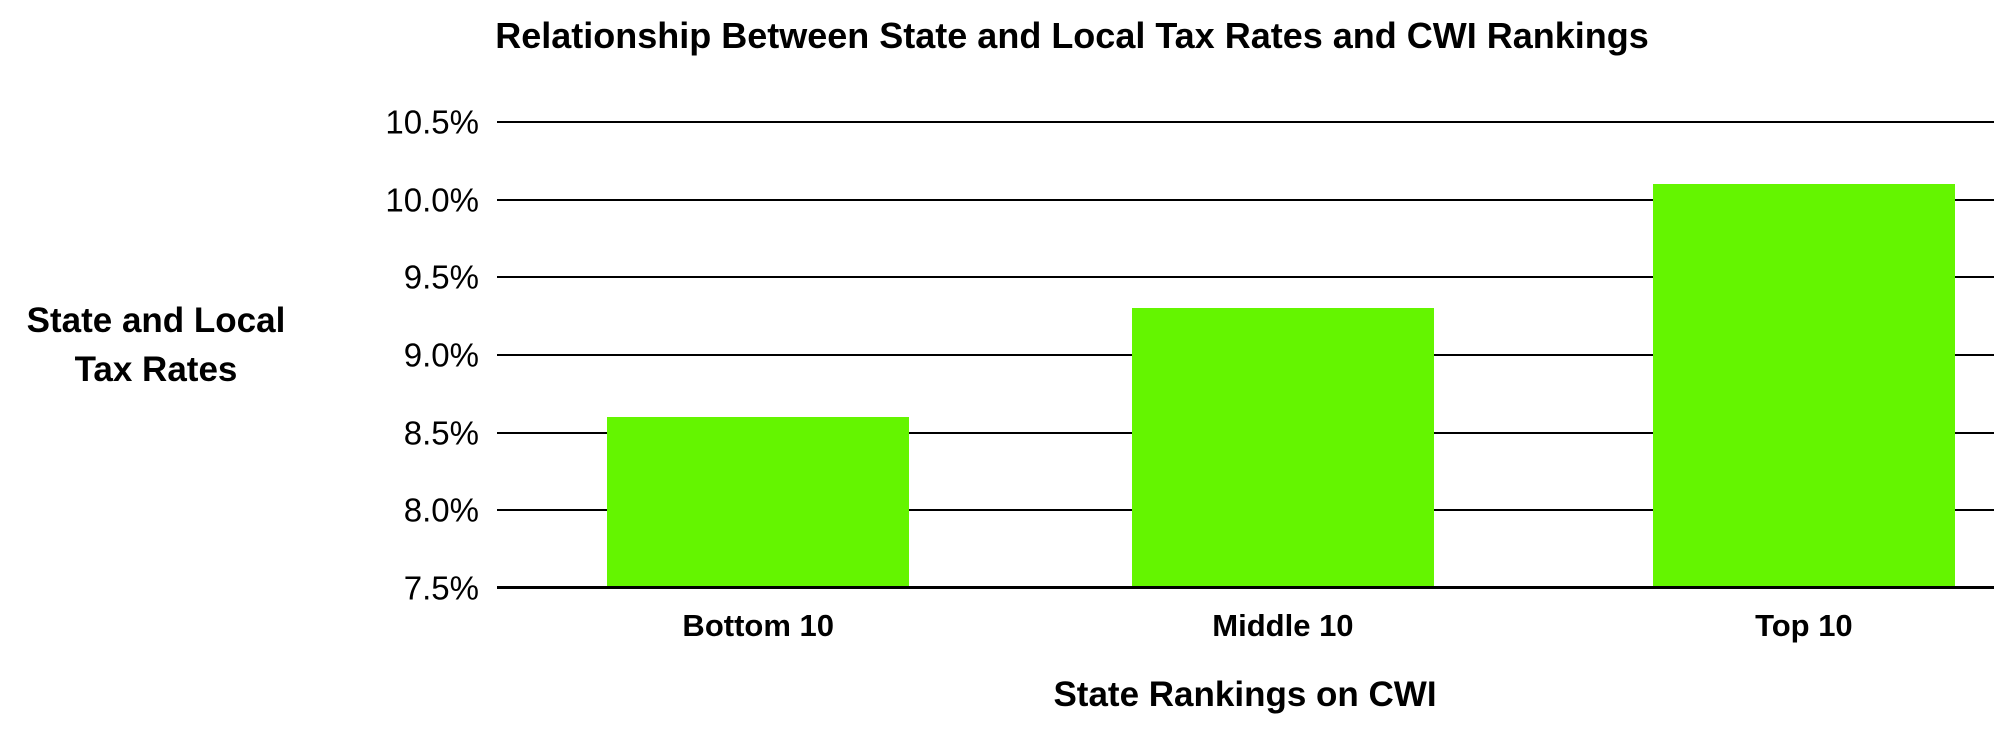 The height and width of the screenshot is (739, 1994). I want to click on gridline-9-5-, so click(1245, 277).